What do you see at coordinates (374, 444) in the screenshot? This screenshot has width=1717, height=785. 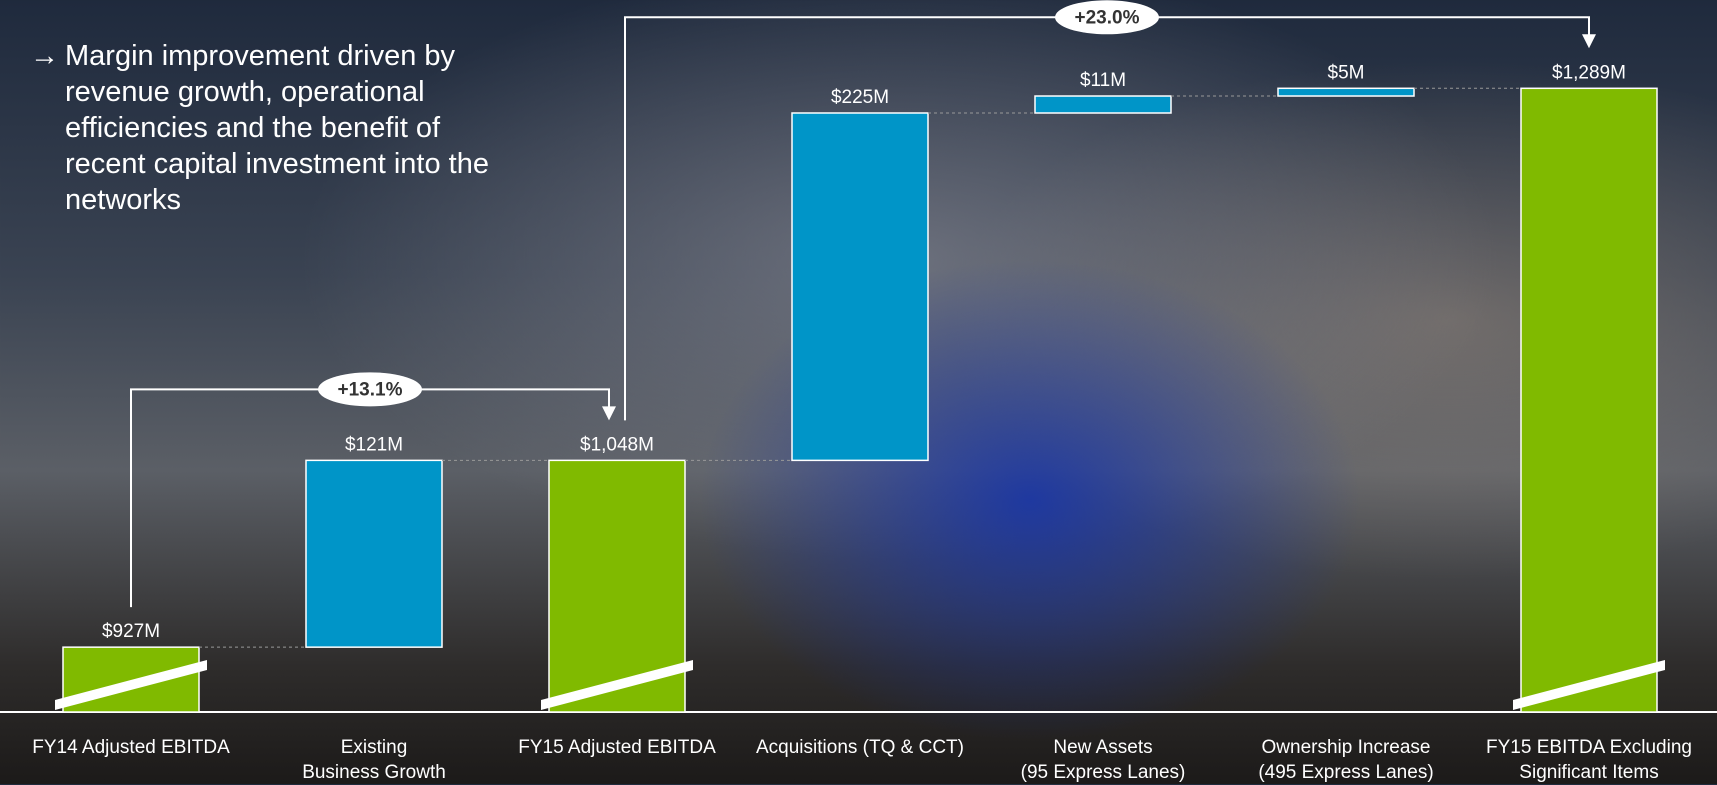 I see `value-label: $121M` at bounding box center [374, 444].